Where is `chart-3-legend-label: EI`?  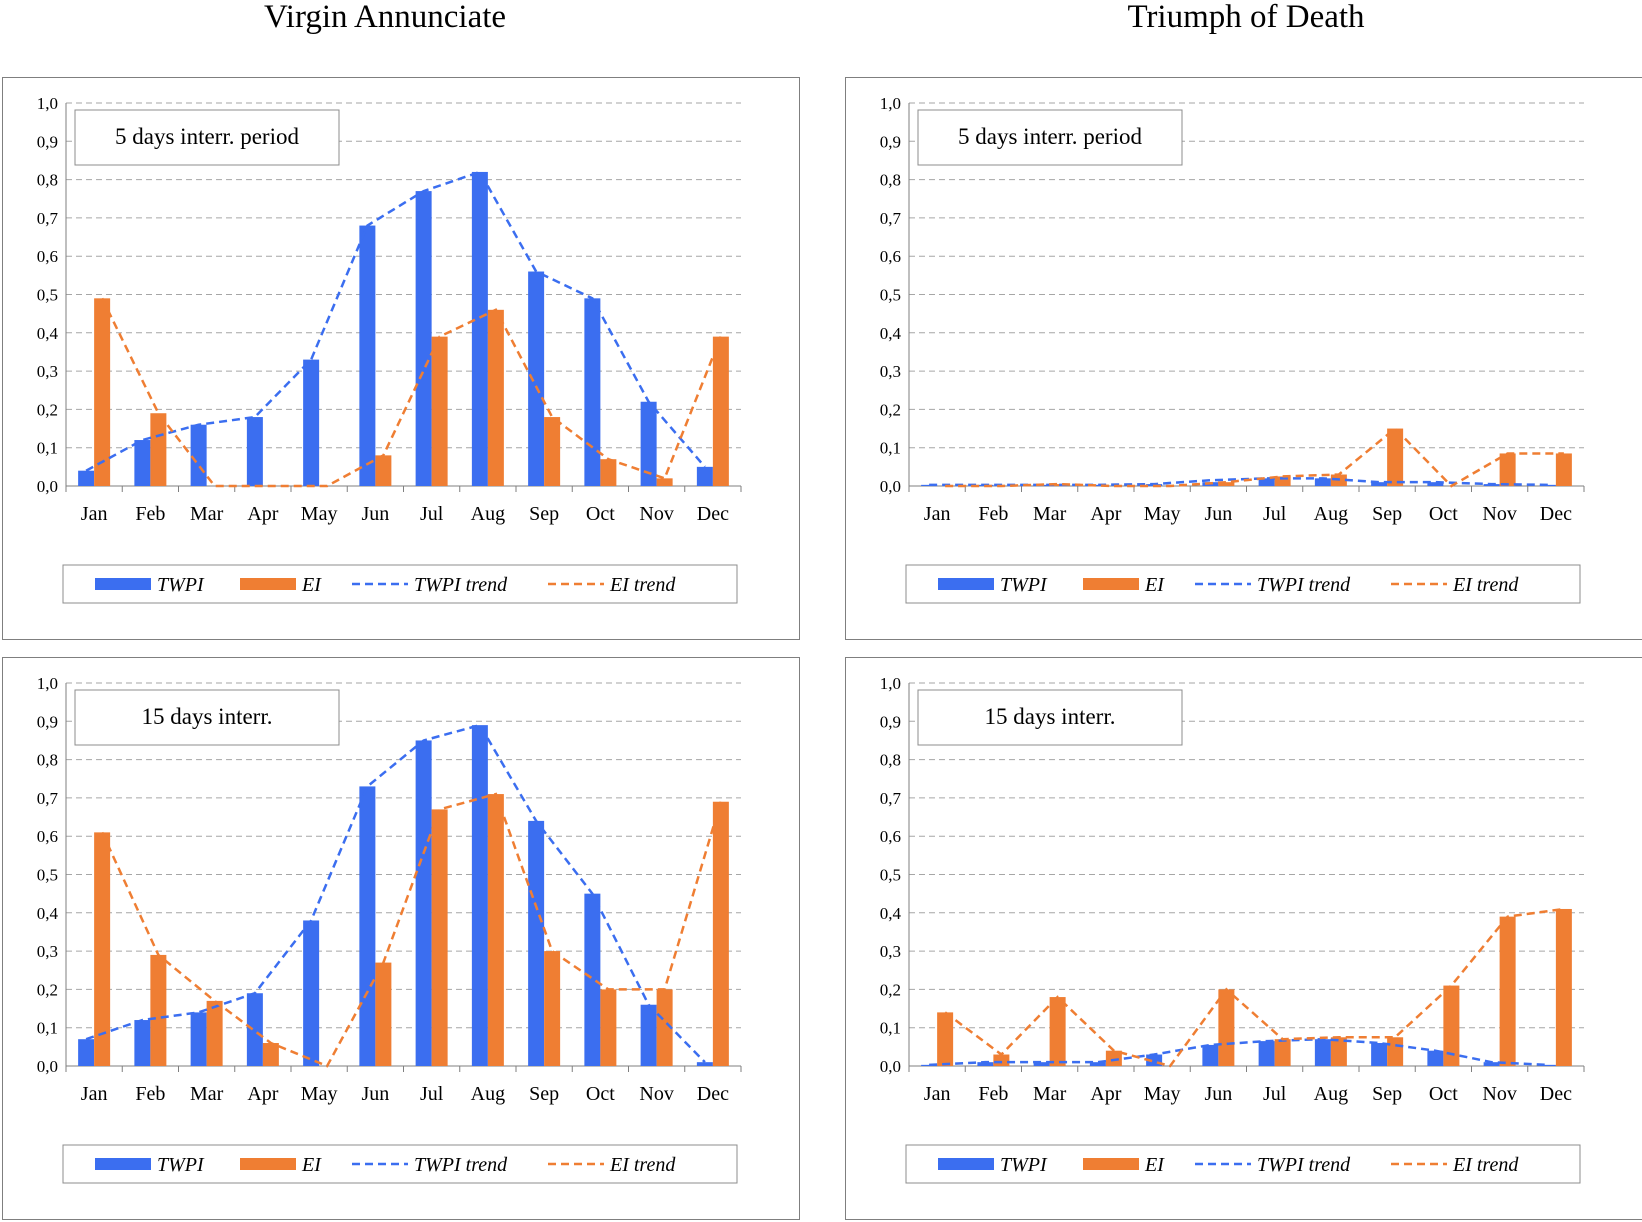
chart-3-legend-label: EI is located at coordinates (1154, 1165).